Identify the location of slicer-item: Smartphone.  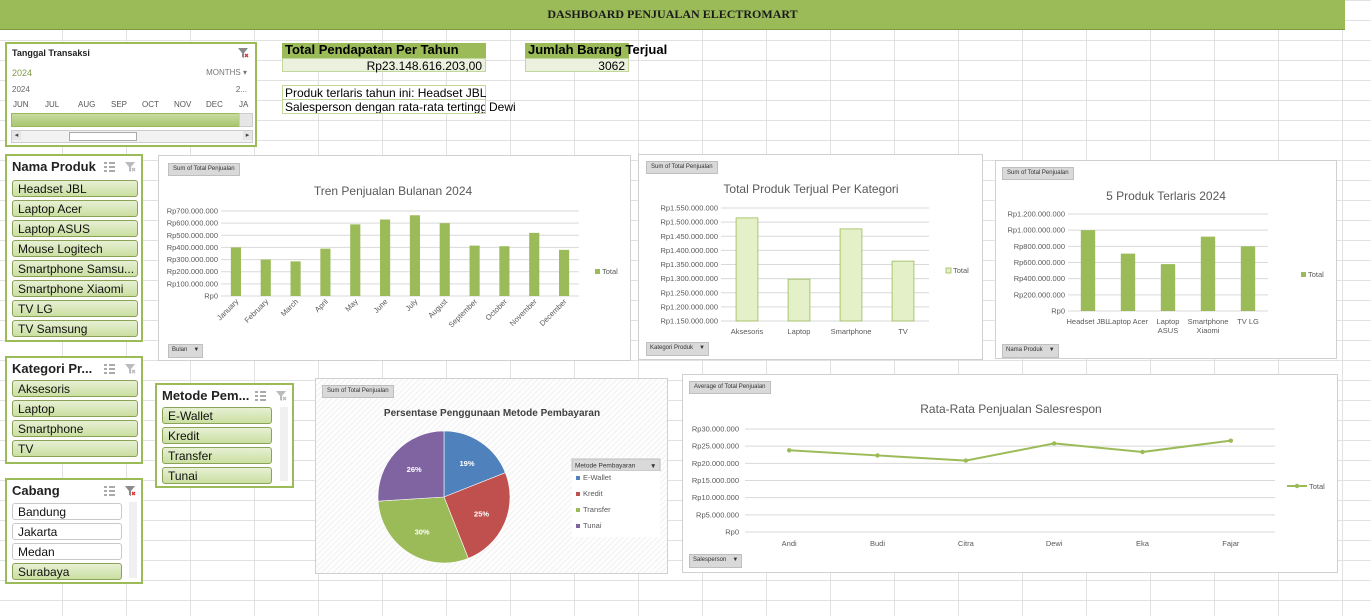
(75, 428).